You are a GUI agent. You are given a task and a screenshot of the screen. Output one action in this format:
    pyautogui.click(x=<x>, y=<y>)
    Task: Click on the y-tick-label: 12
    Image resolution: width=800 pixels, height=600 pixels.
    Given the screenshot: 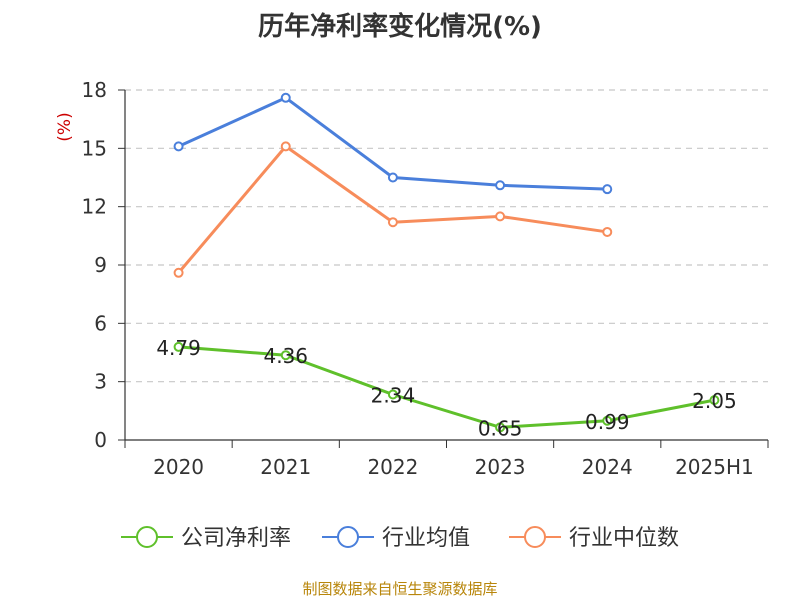 What is the action you would take?
    pyautogui.click(x=94, y=207)
    